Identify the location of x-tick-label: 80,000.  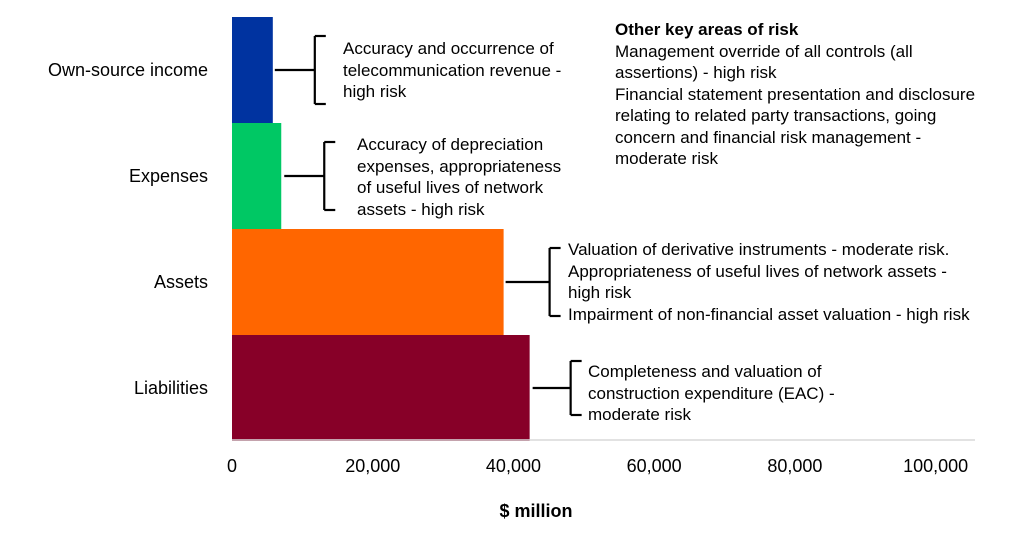
(794, 466).